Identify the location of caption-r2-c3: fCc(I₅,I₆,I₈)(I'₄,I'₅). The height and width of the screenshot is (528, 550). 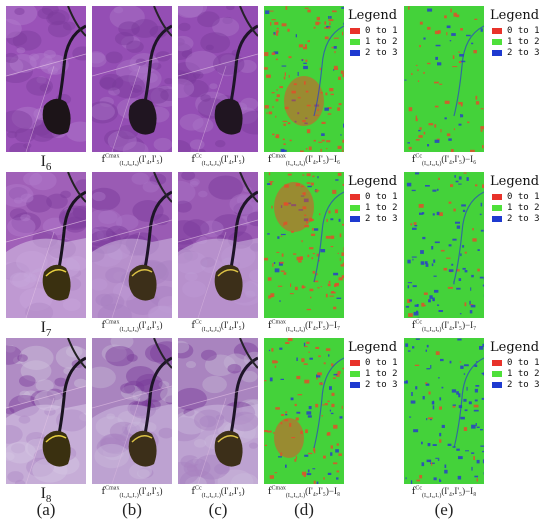
(218, 326).